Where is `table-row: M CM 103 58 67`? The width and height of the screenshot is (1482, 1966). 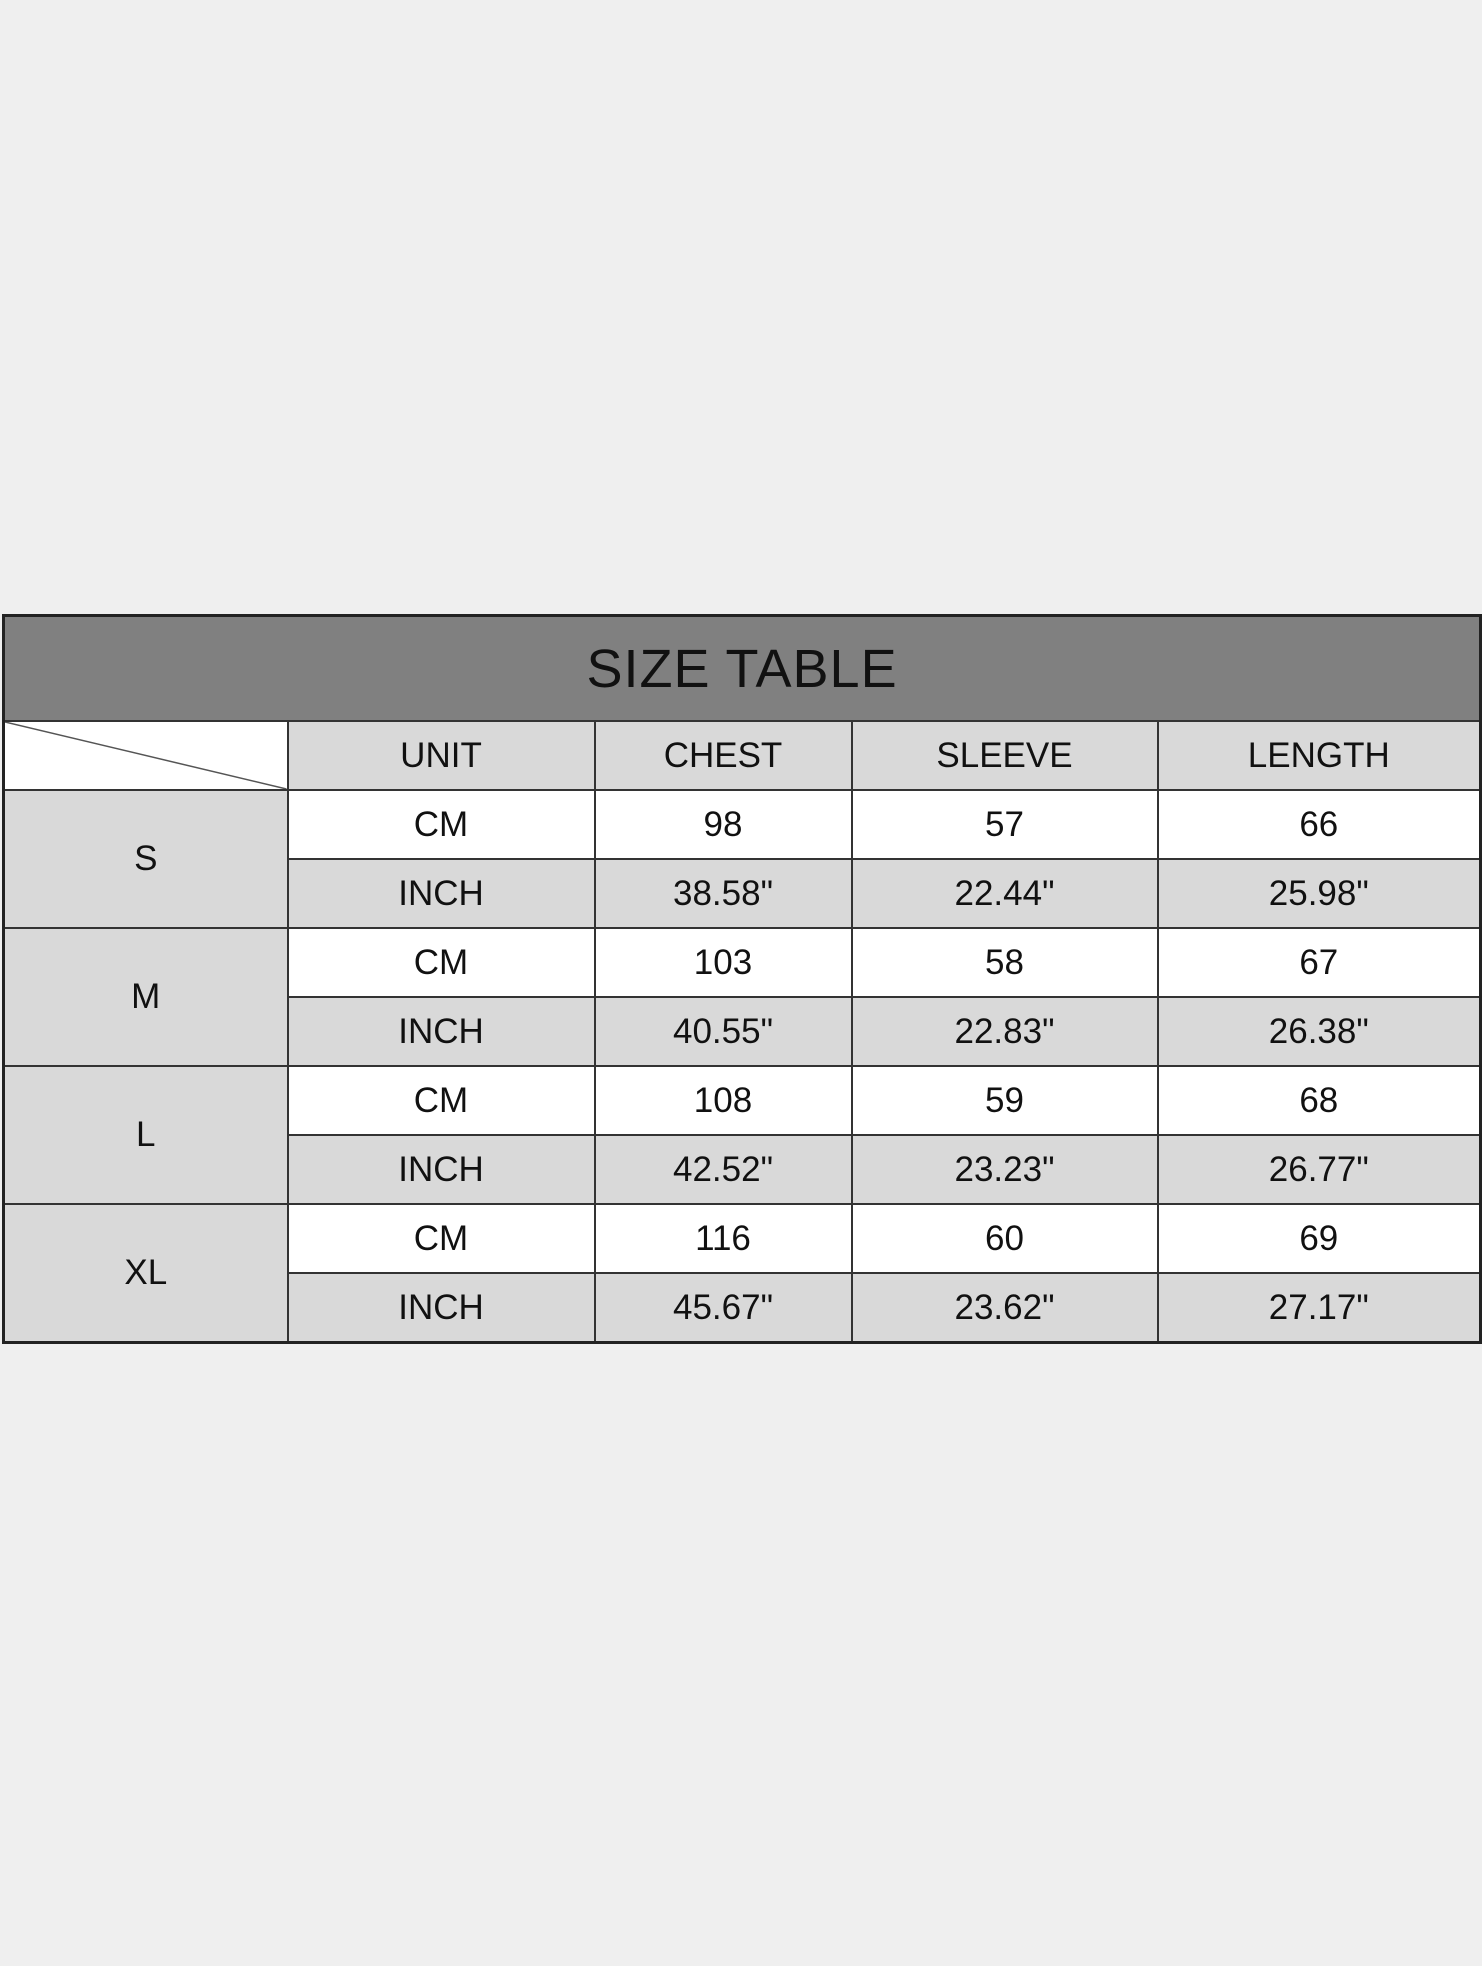 table-row: M CM 103 58 67 is located at coordinates (742, 997).